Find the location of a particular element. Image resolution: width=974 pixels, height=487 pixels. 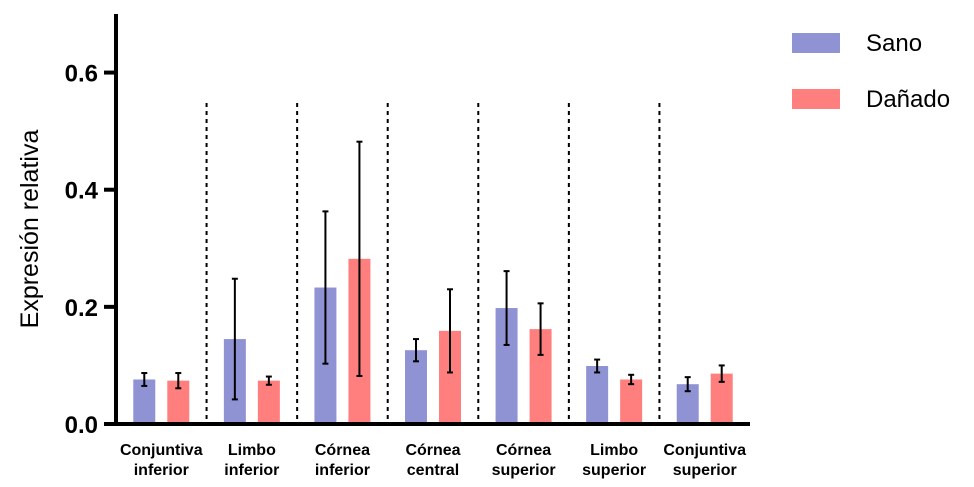

x-category-label: Limbo superior is located at coordinates (614, 460).